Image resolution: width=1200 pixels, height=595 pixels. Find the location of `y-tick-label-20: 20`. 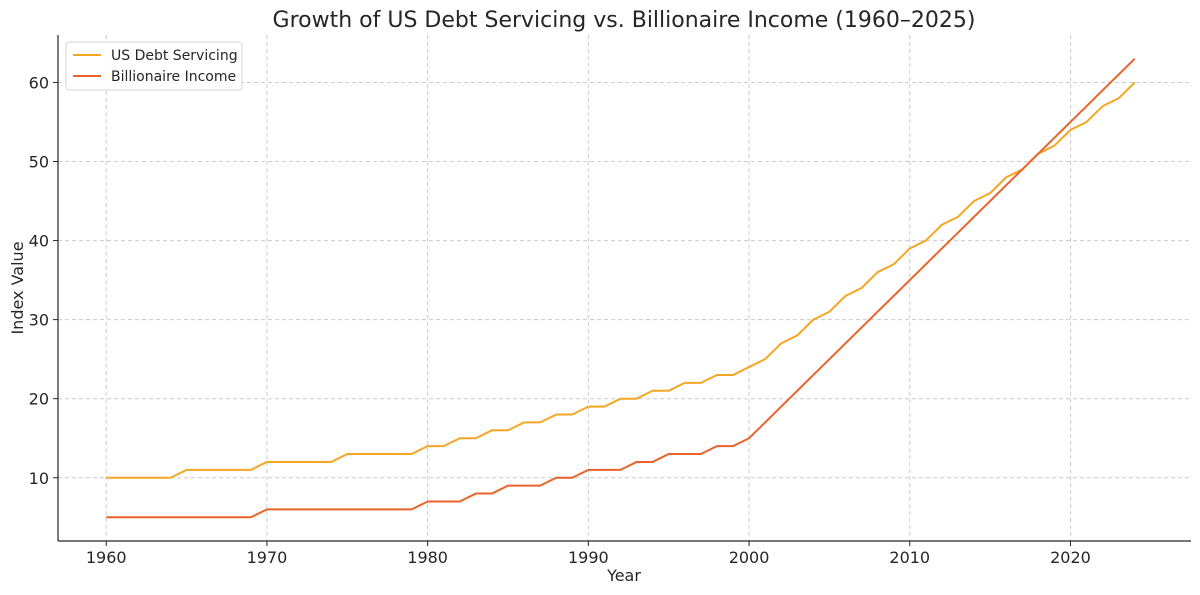

y-tick-label-20: 20 is located at coordinates (39, 399).